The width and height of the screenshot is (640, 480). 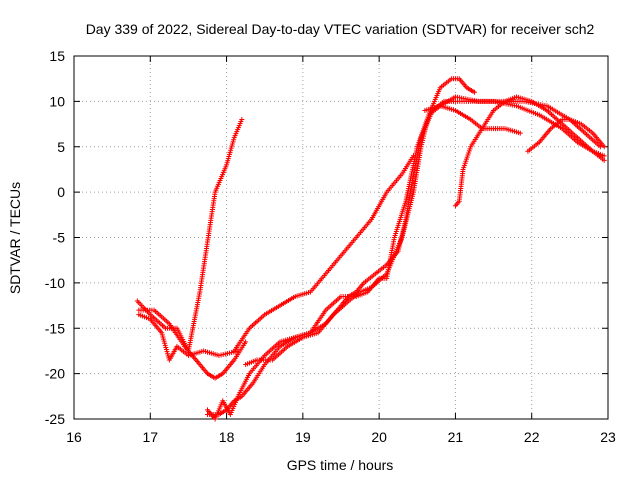 I want to click on y-tick-label: 15, so click(x=57, y=56).